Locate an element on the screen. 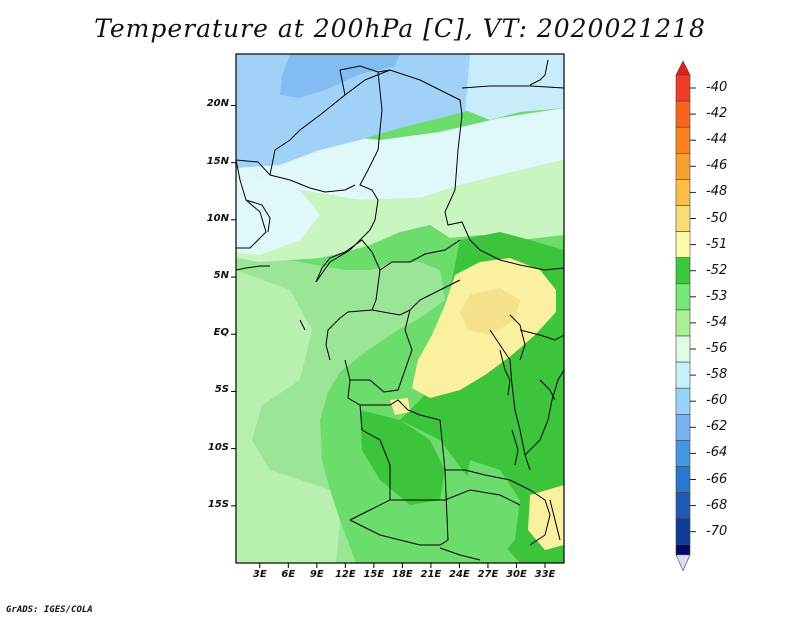 Image resolution: width=800 pixels, height=618 pixels. lon-label: 30E is located at coordinates (516, 574).